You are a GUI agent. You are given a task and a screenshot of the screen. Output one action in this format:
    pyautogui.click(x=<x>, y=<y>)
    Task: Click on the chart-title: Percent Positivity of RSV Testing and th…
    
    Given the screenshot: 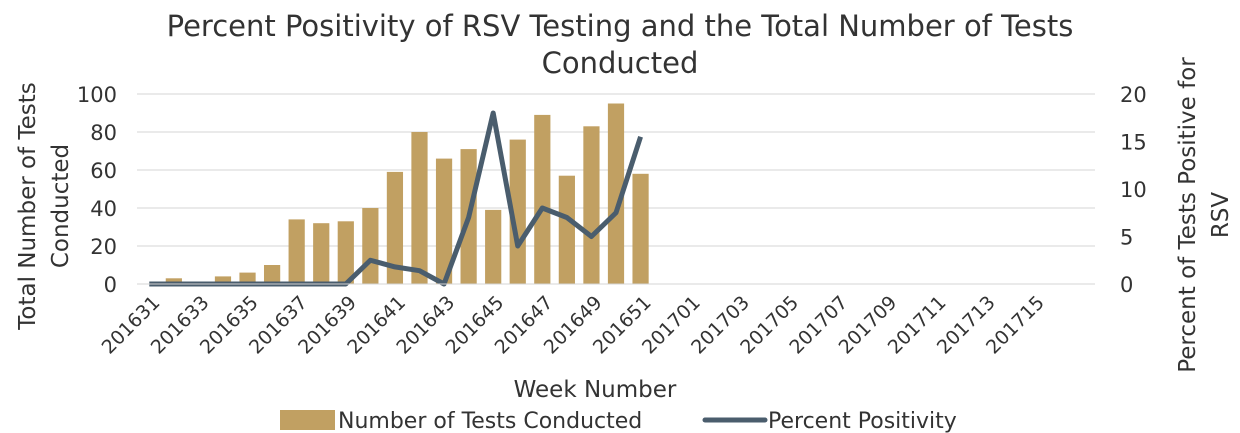 What is the action you would take?
    pyautogui.click(x=620, y=44)
    